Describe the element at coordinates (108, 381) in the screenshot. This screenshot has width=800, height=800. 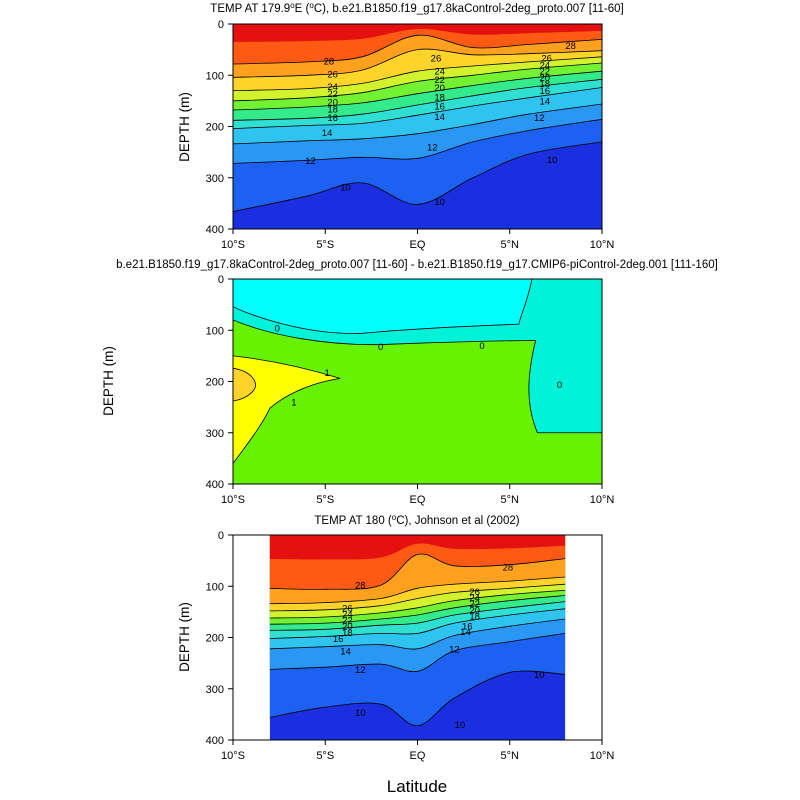
I see `panel-middle-ylabel: DEPTH (m)` at that location.